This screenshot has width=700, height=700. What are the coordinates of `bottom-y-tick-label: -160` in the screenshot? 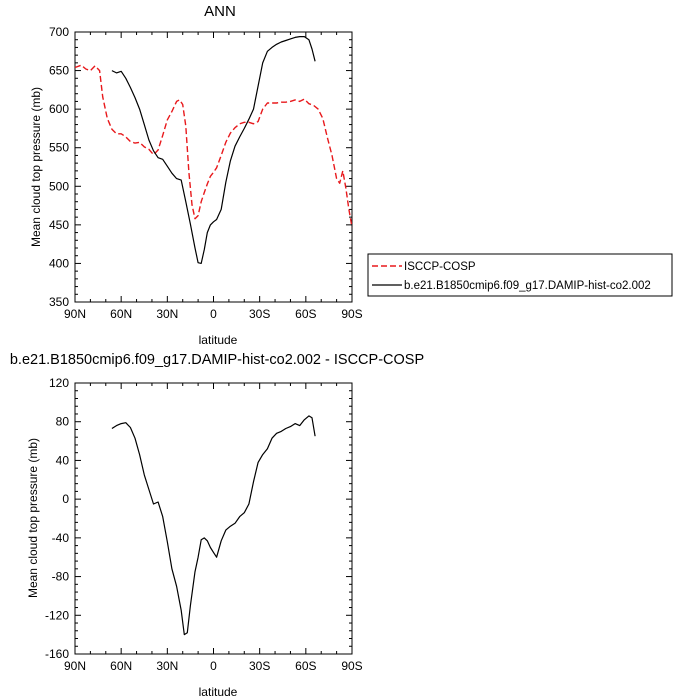 It's located at (57, 654).